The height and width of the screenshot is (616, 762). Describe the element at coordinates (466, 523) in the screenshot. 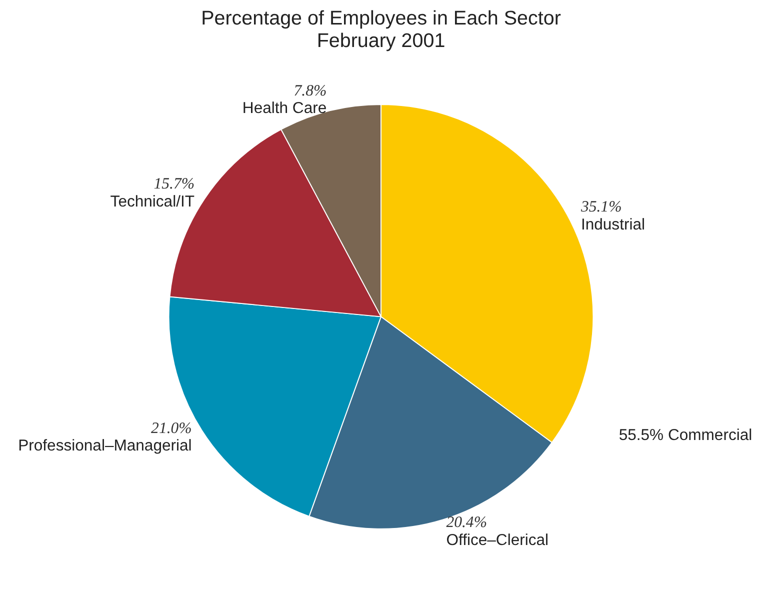

I see `data-label: 20.4%` at that location.